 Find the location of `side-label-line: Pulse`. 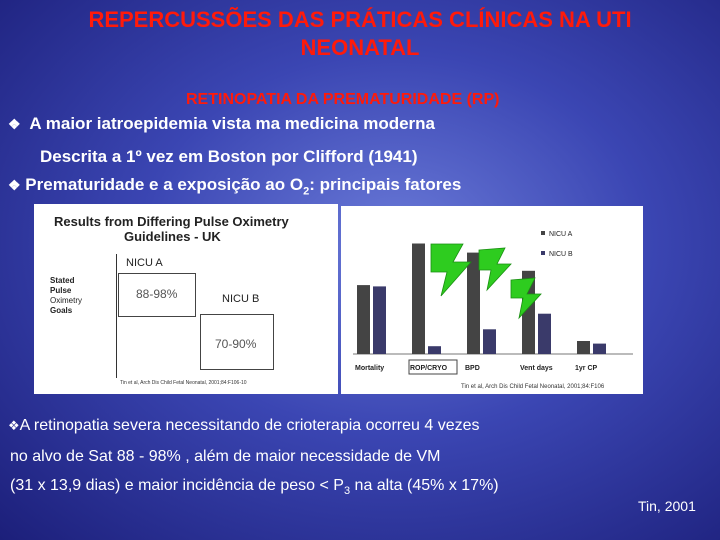

side-label-line: Pulse is located at coordinates (61, 290).